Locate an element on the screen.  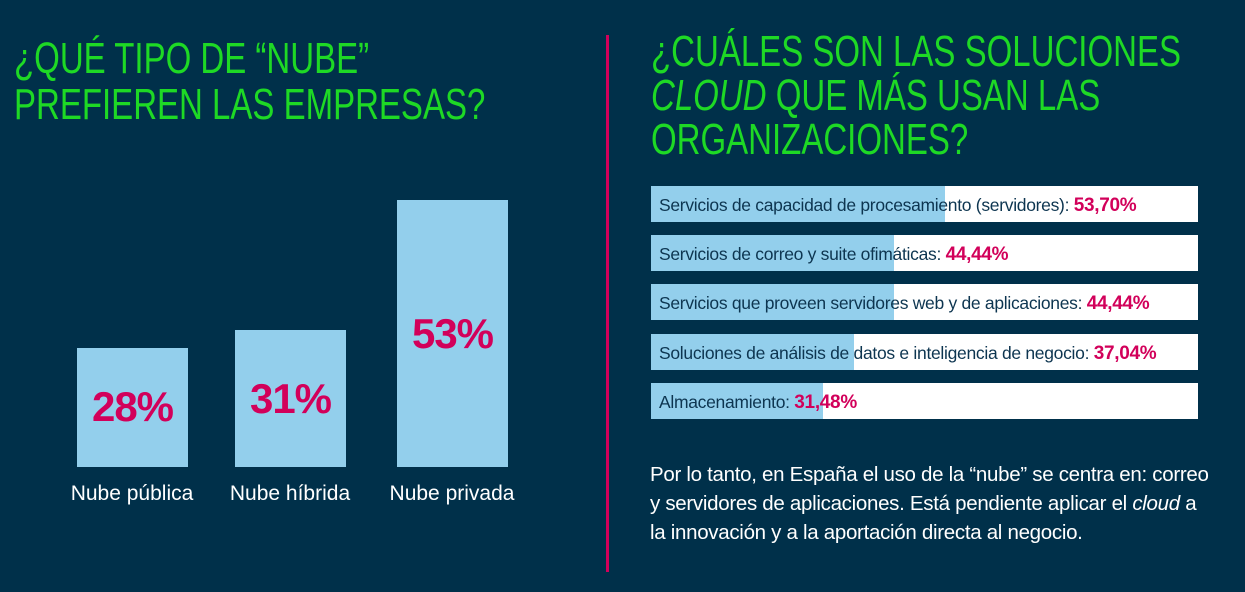
hbar-value: 31,48% is located at coordinates (825, 402).